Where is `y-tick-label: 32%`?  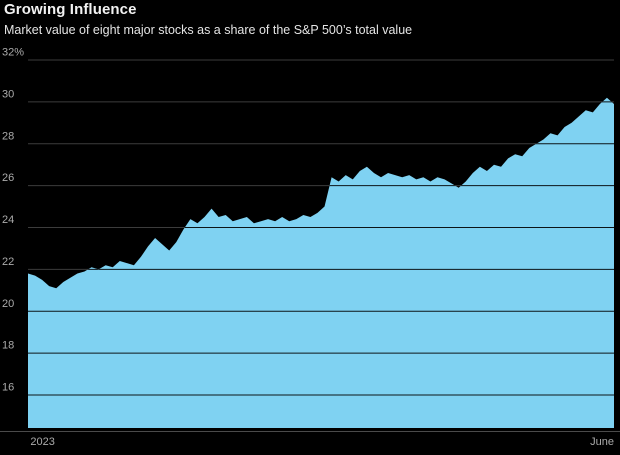
y-tick-label: 32% is located at coordinates (13, 53).